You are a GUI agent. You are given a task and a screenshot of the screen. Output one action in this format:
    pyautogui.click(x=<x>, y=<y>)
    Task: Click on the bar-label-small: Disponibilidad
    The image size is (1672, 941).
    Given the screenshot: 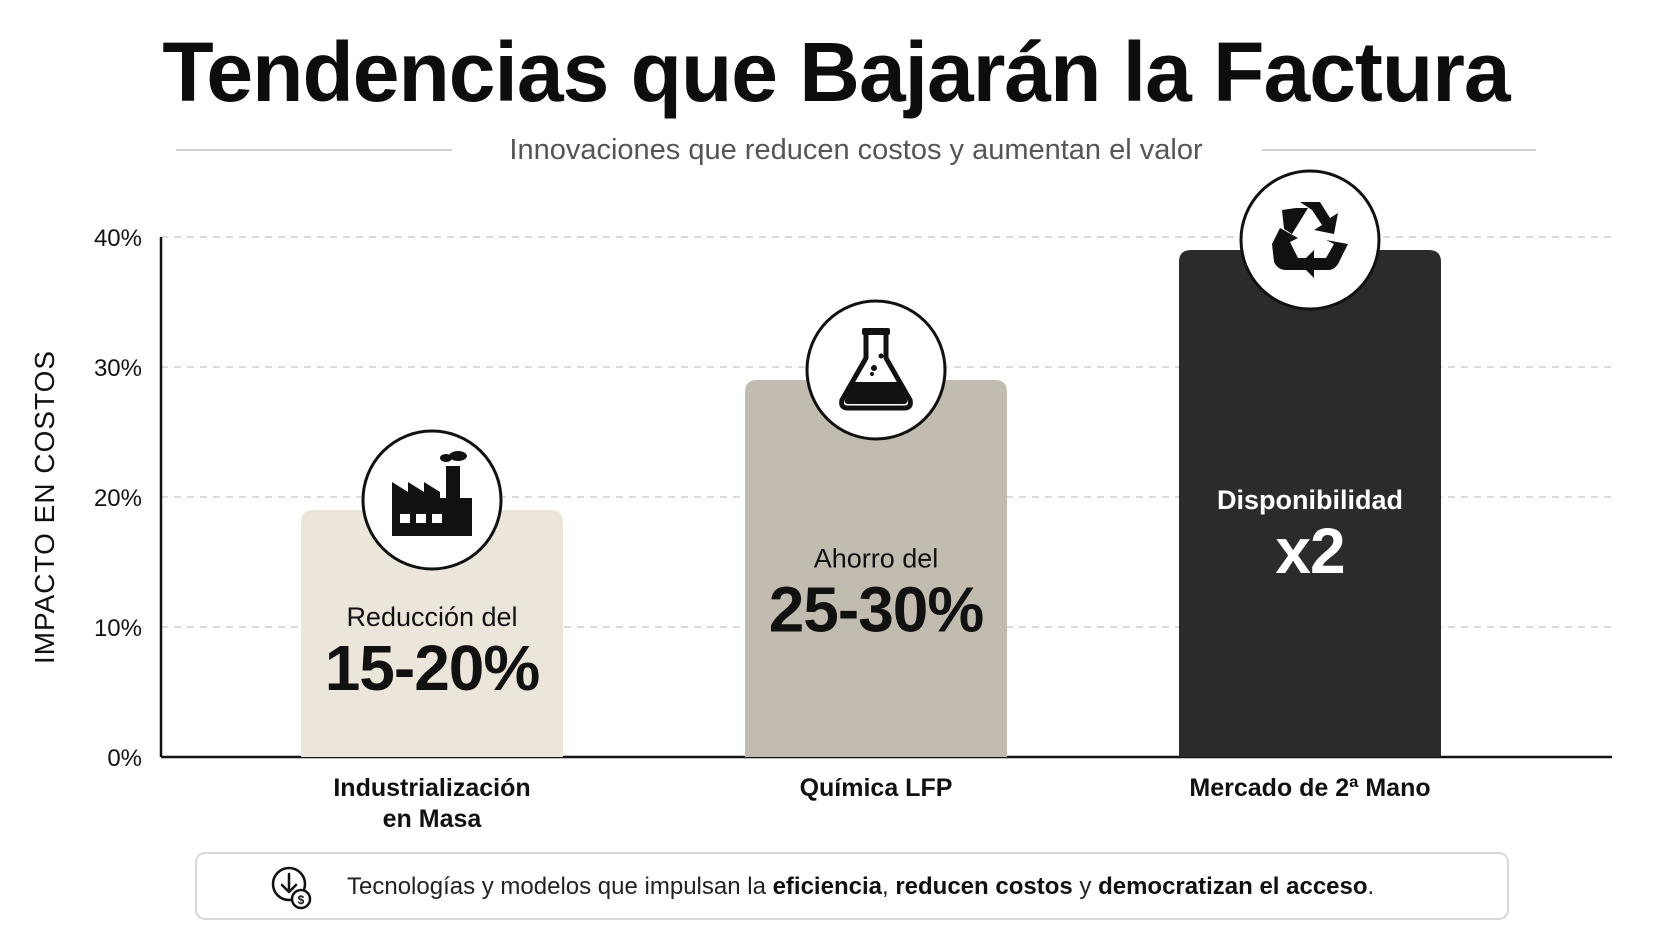 What is the action you would take?
    pyautogui.click(x=1310, y=500)
    